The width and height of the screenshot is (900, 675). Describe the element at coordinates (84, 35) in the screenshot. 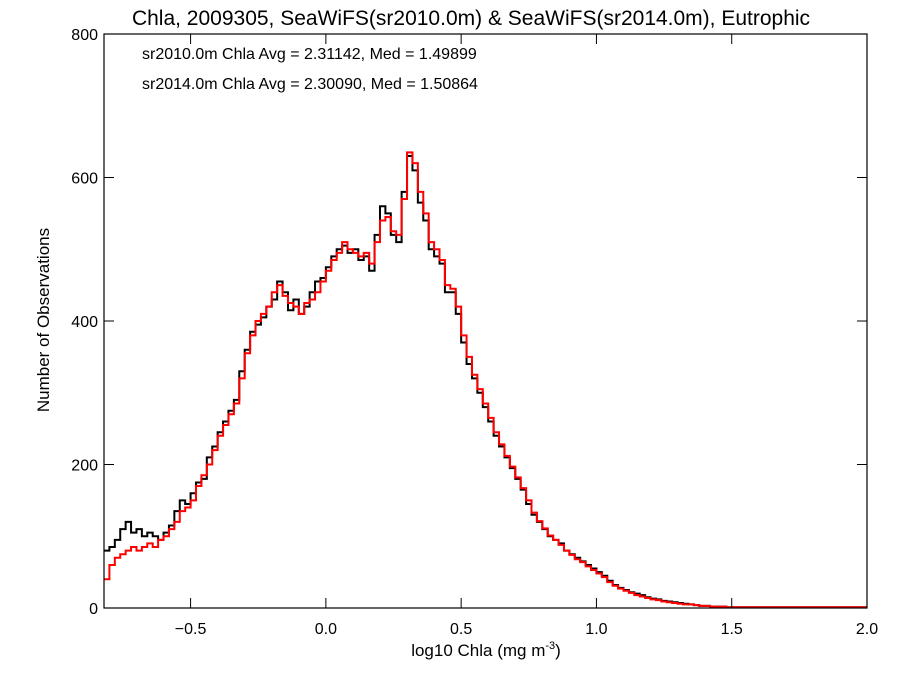

I see `y-tick-label: 800` at that location.